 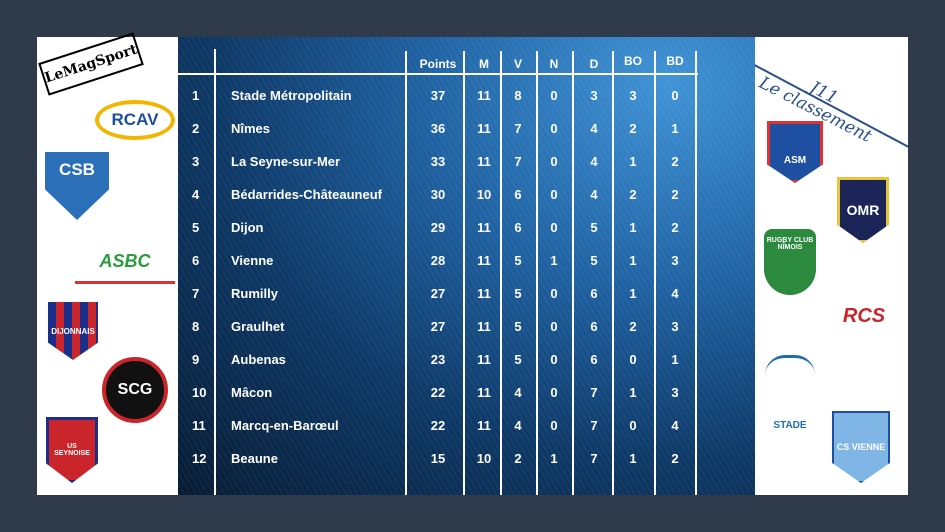 I want to click on column-header-d: D, so click(x=594, y=64).